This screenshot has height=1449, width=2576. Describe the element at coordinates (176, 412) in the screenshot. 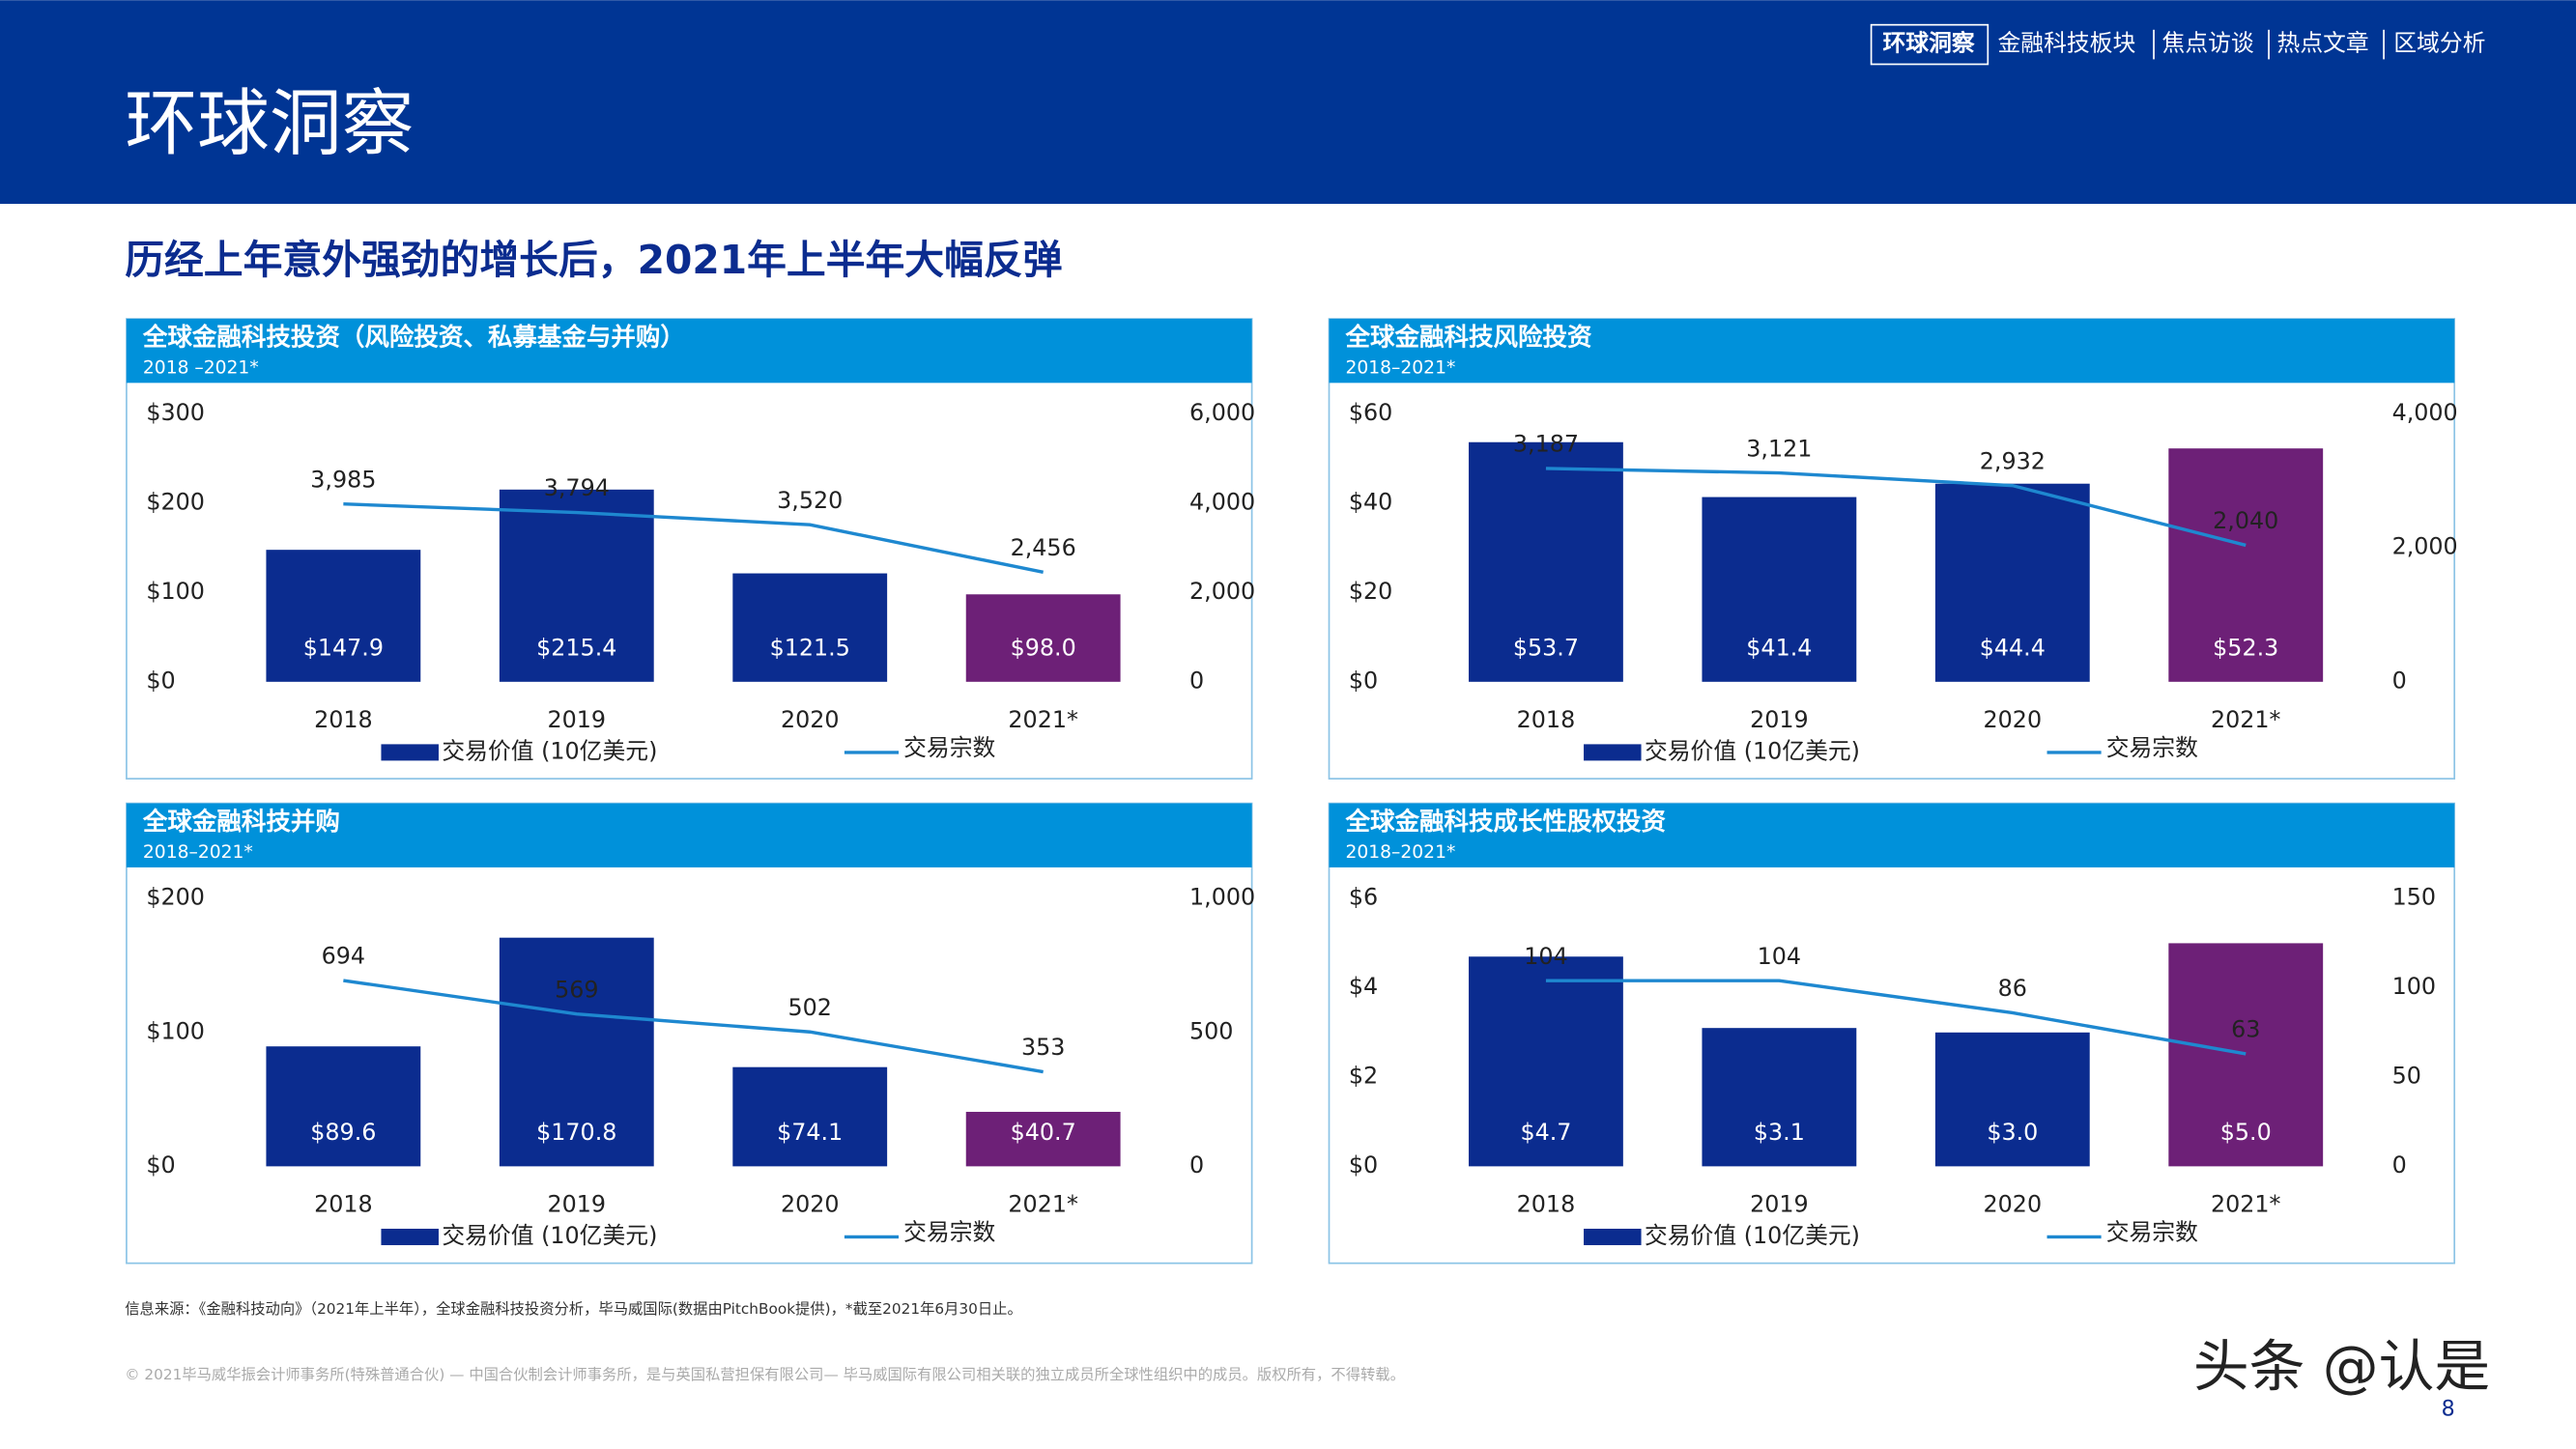

I see `y-tick-label: $300` at that location.